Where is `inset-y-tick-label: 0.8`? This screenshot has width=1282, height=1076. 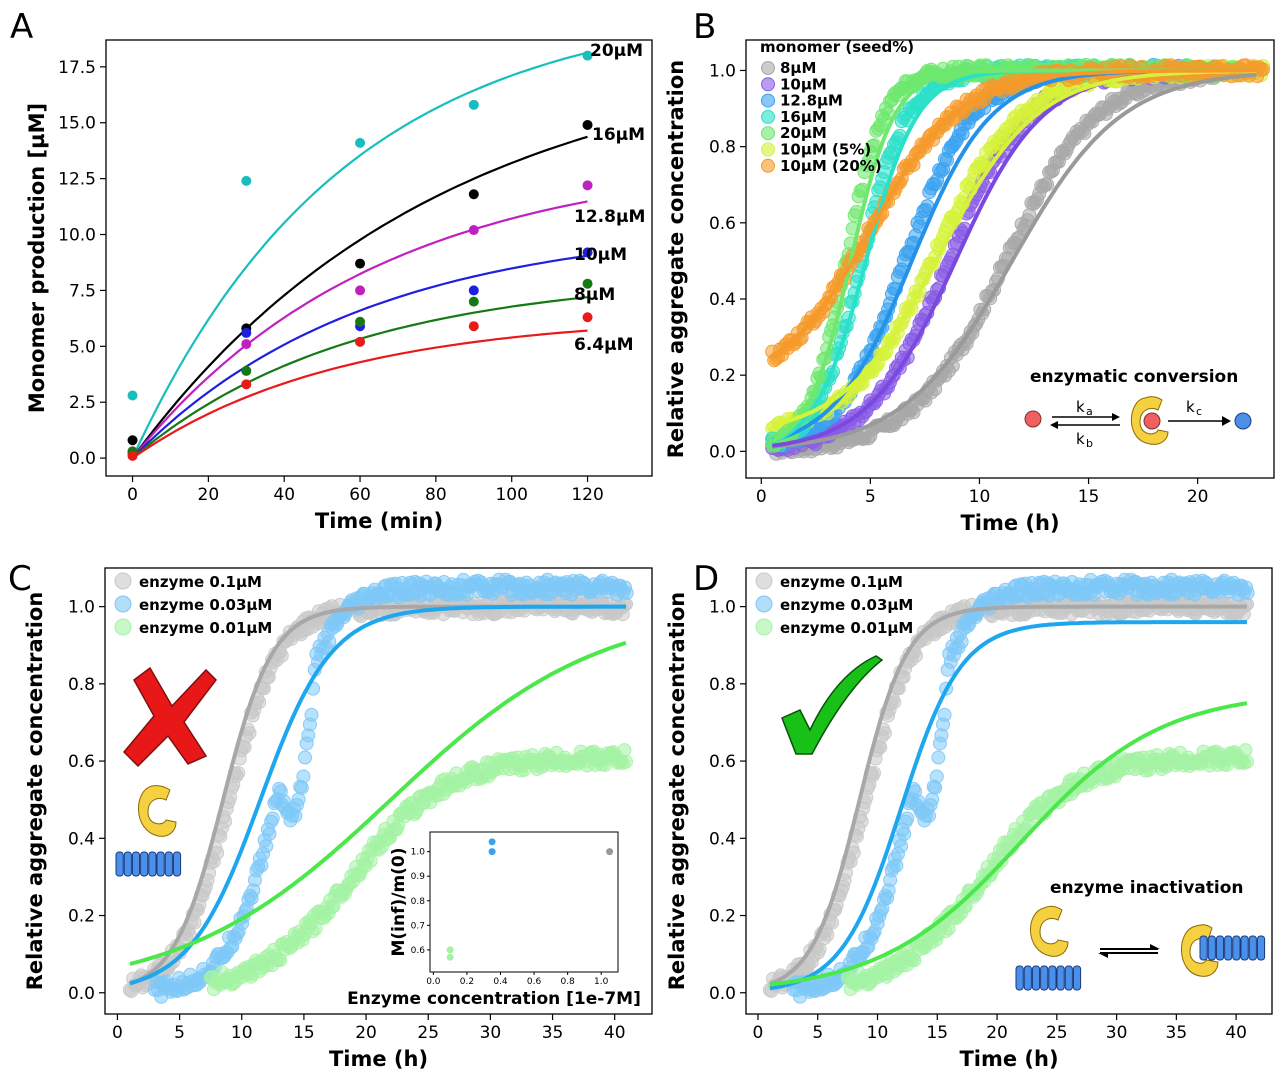 inset-y-tick-label: 0.8 is located at coordinates (418, 902).